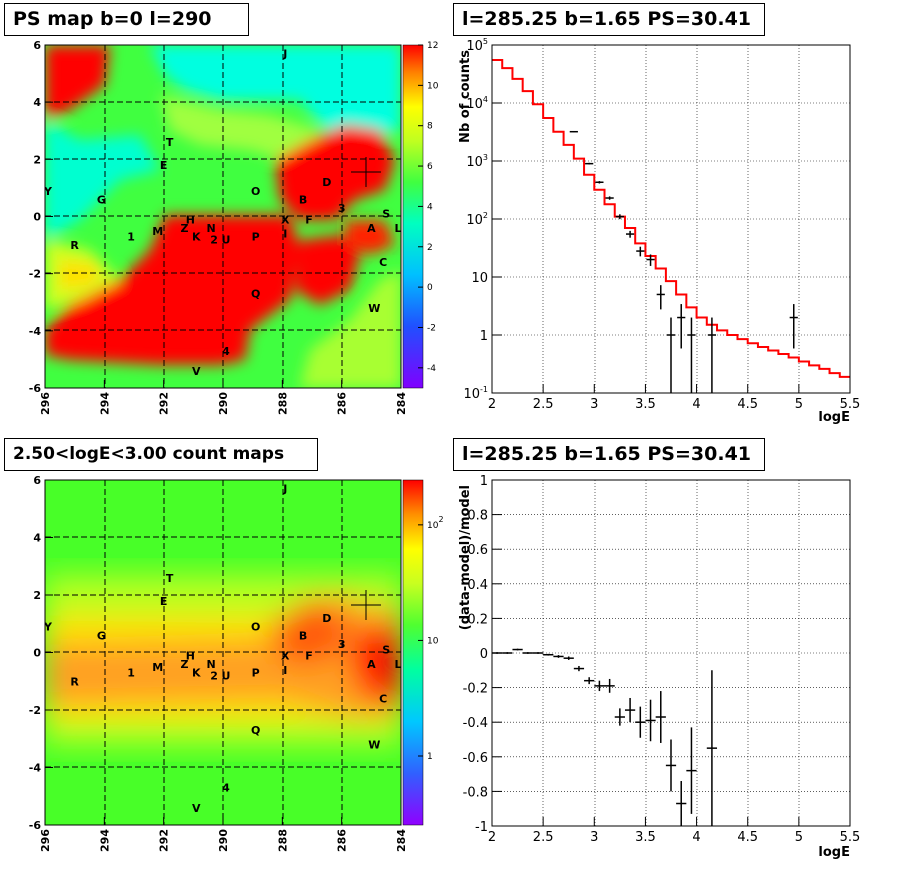 This screenshot has width=898, height=871. I want to click on count-map-colorbar, so click(413, 652).